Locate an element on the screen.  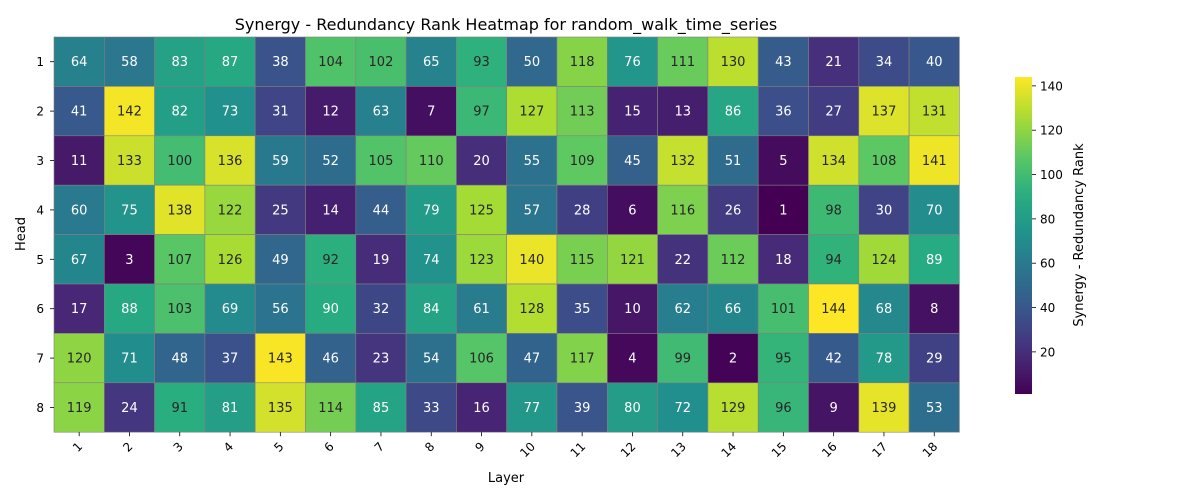
cell-value-label: 143 is located at coordinates (280, 359).